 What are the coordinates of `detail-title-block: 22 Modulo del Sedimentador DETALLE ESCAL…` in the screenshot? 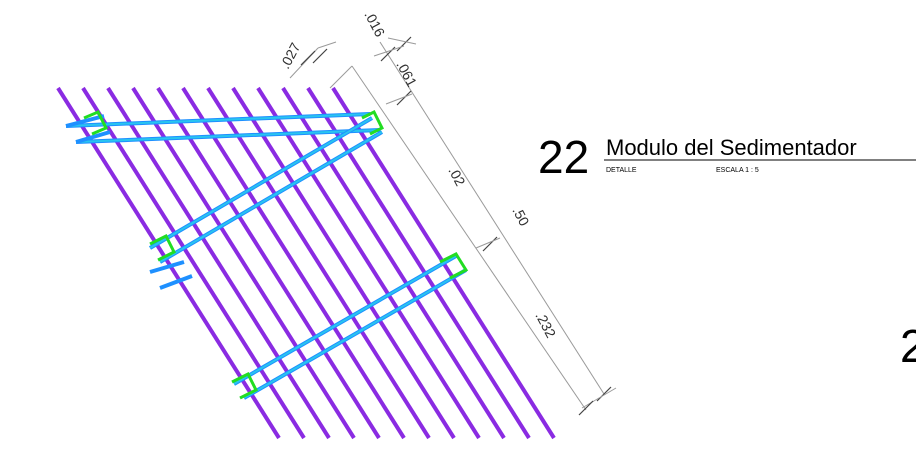 It's located at (727, 157).